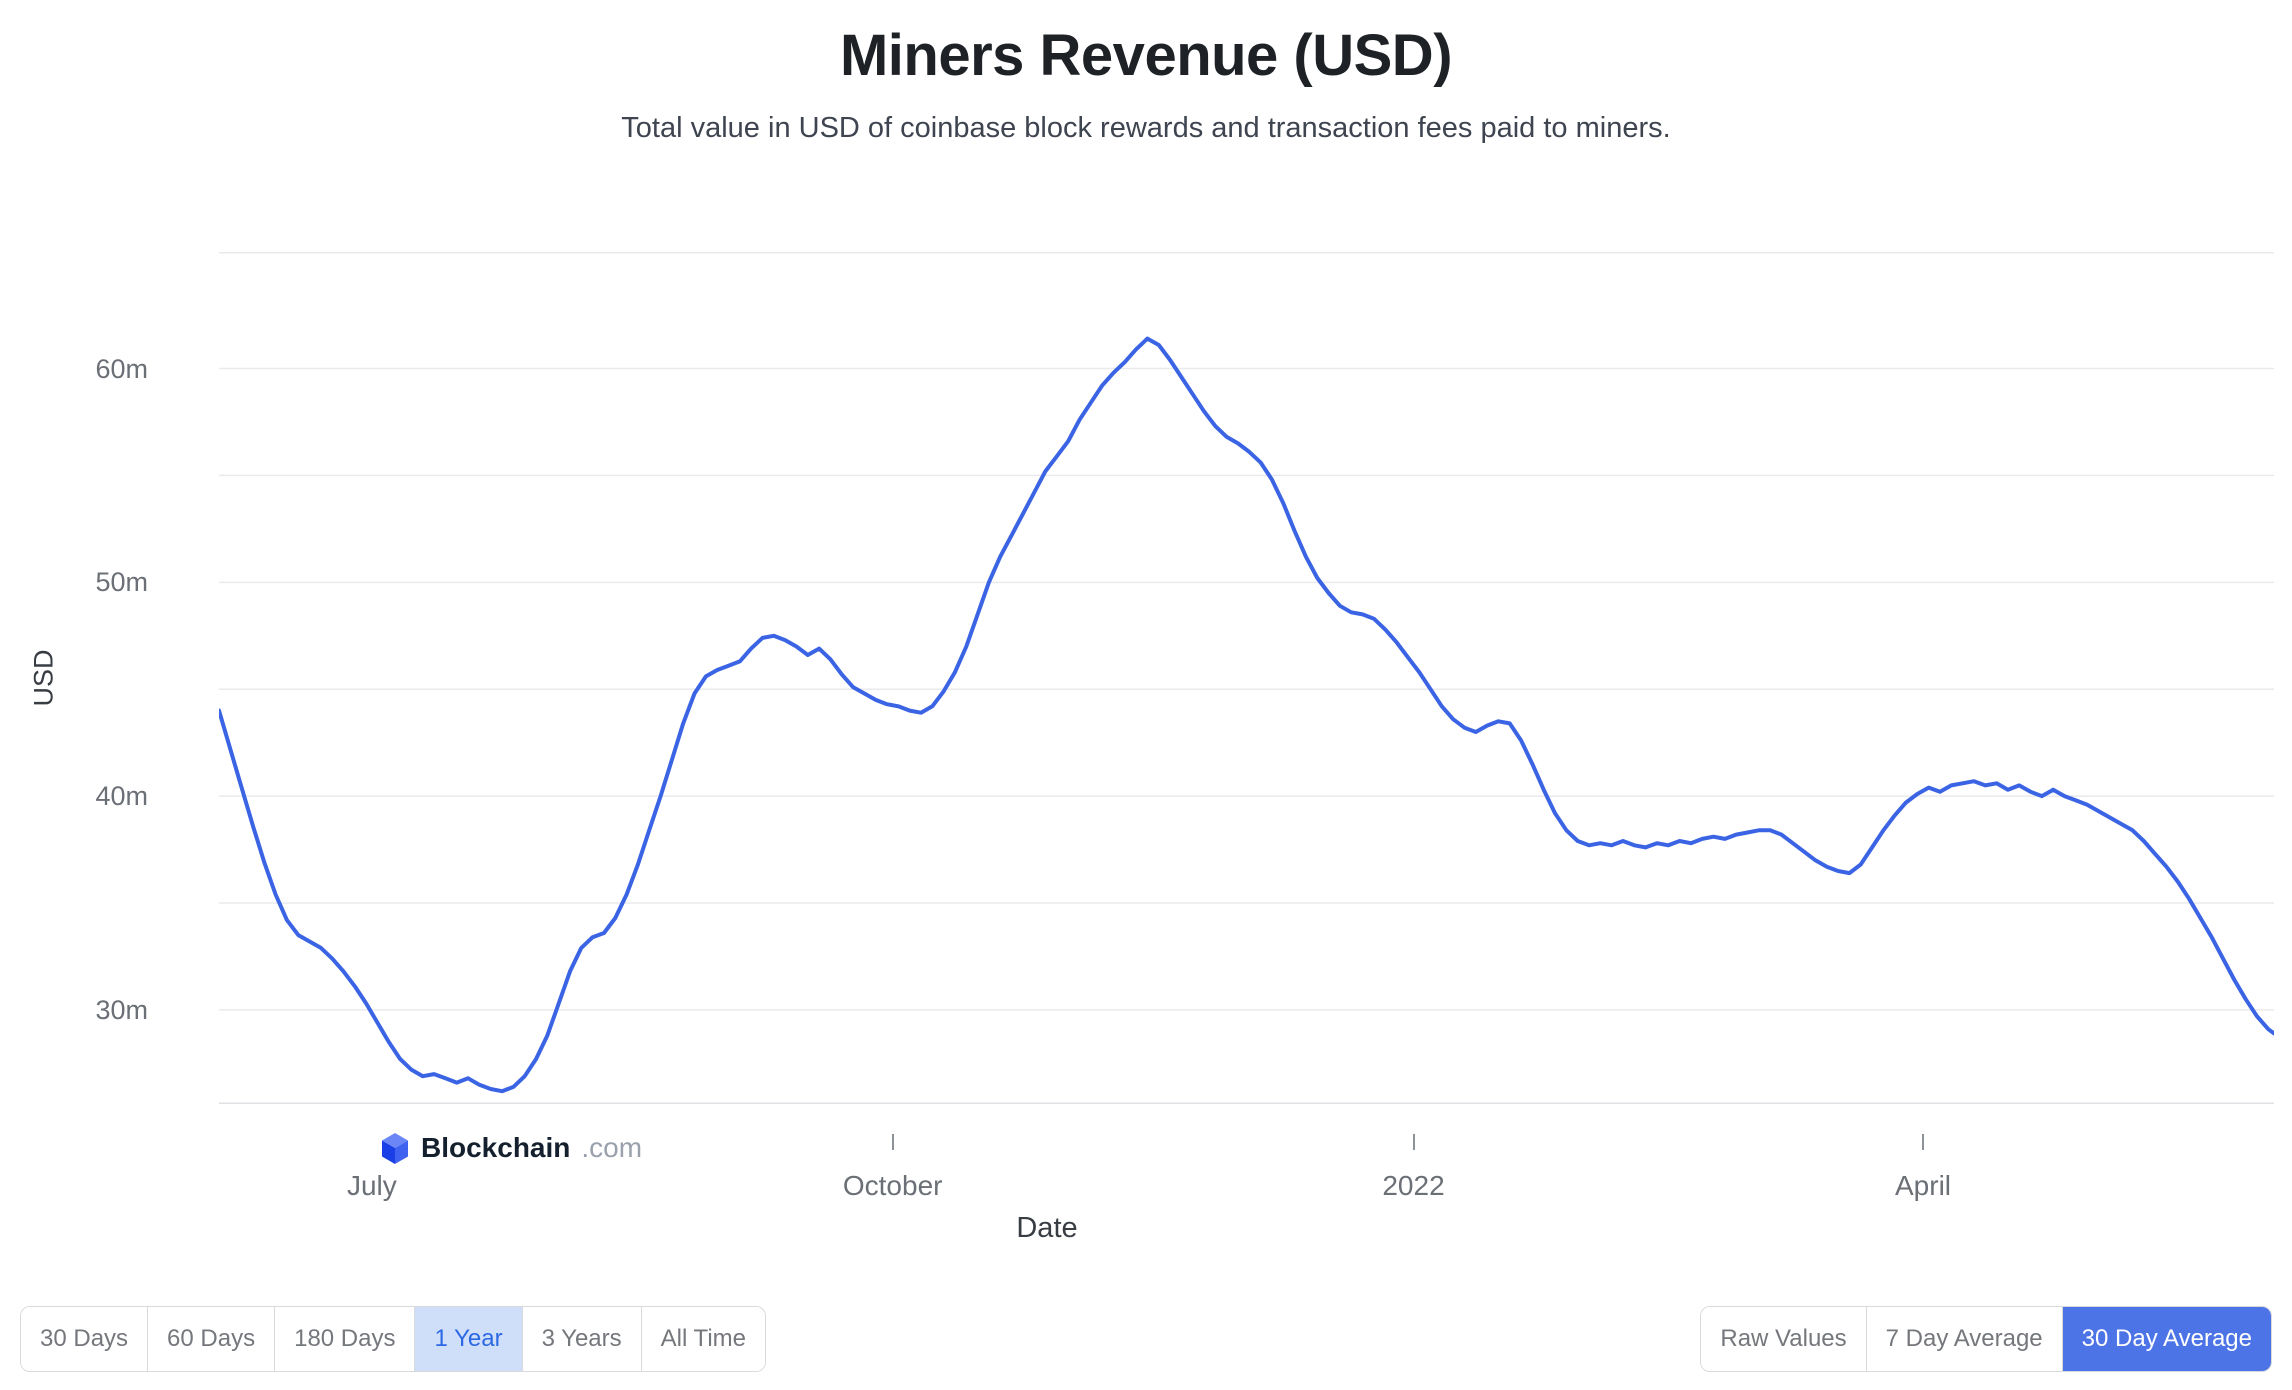 This screenshot has height=1390, width=2292. Describe the element at coordinates (1783, 1339) in the screenshot. I see `aggregation-button-raw-values: Raw Values` at that location.